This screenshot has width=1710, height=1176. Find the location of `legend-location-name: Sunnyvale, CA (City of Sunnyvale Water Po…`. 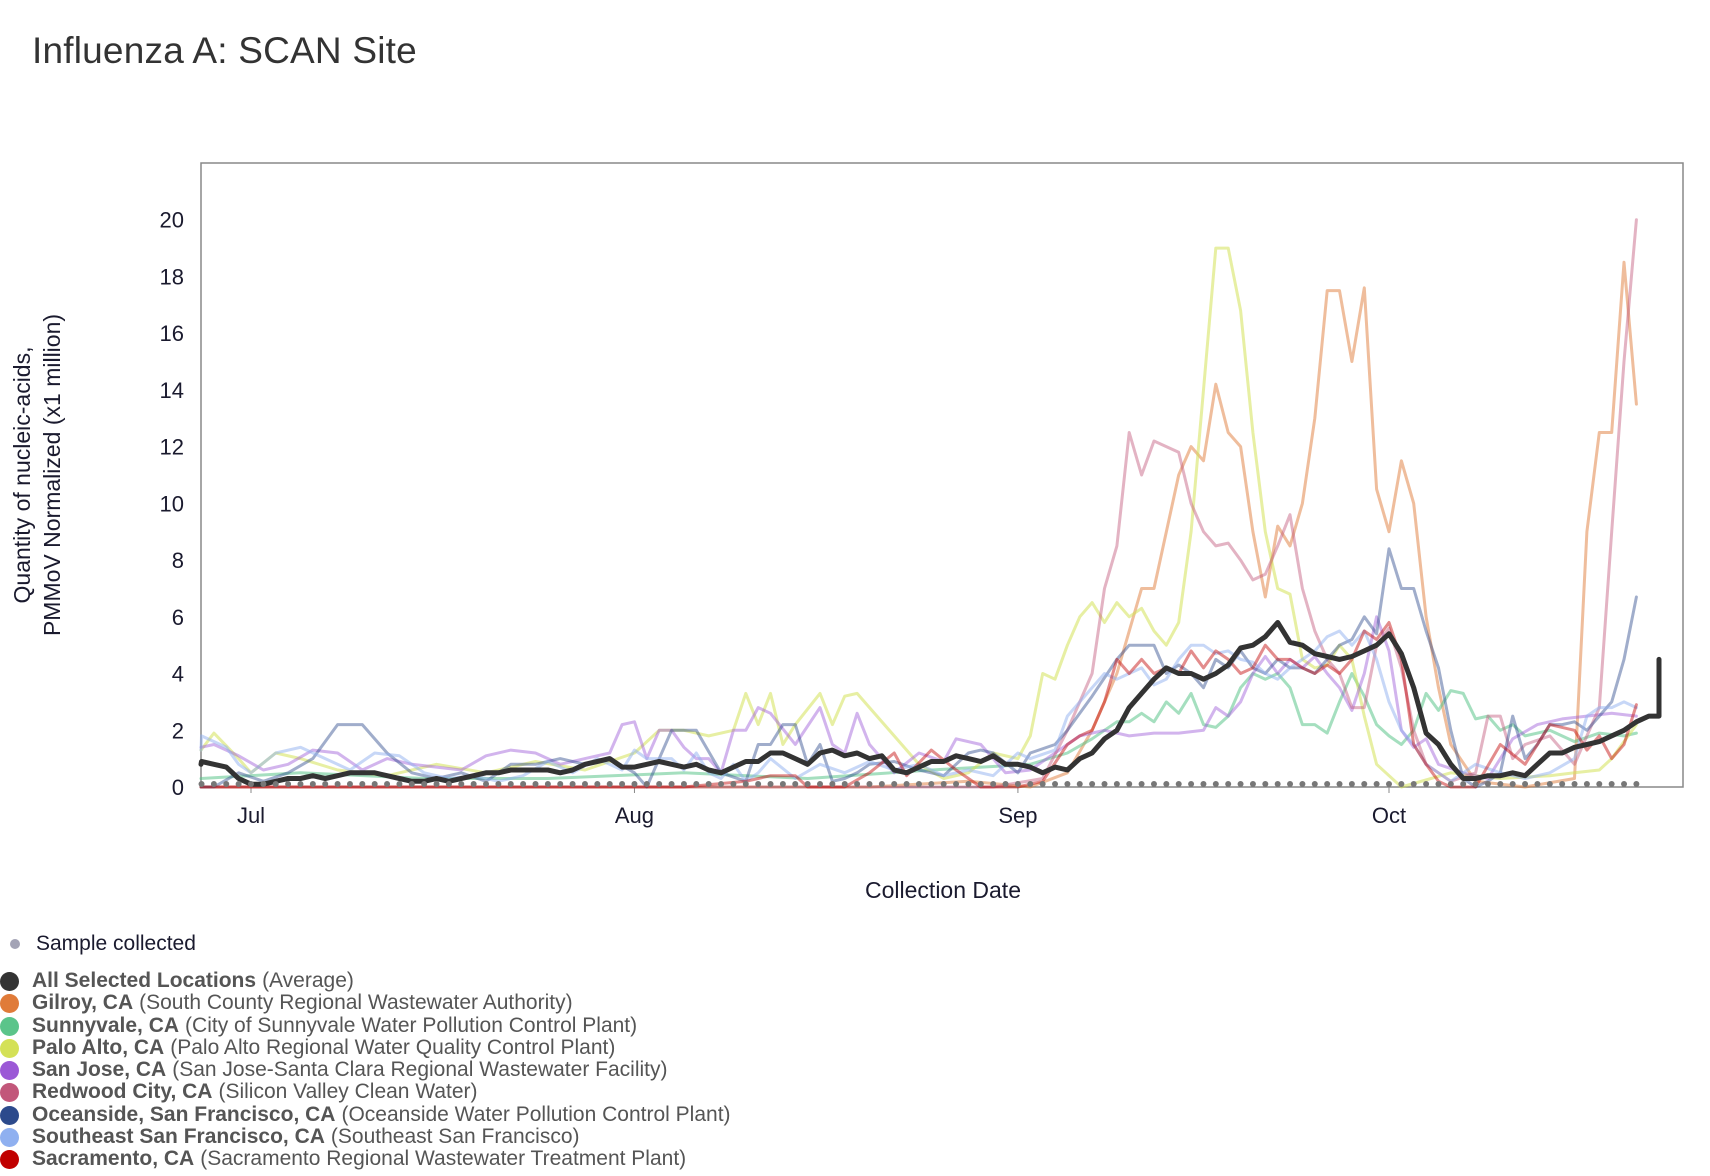

legend-location-name: Sunnyvale, CA (City of Sunnyvale Water Po… is located at coordinates (335, 1025).